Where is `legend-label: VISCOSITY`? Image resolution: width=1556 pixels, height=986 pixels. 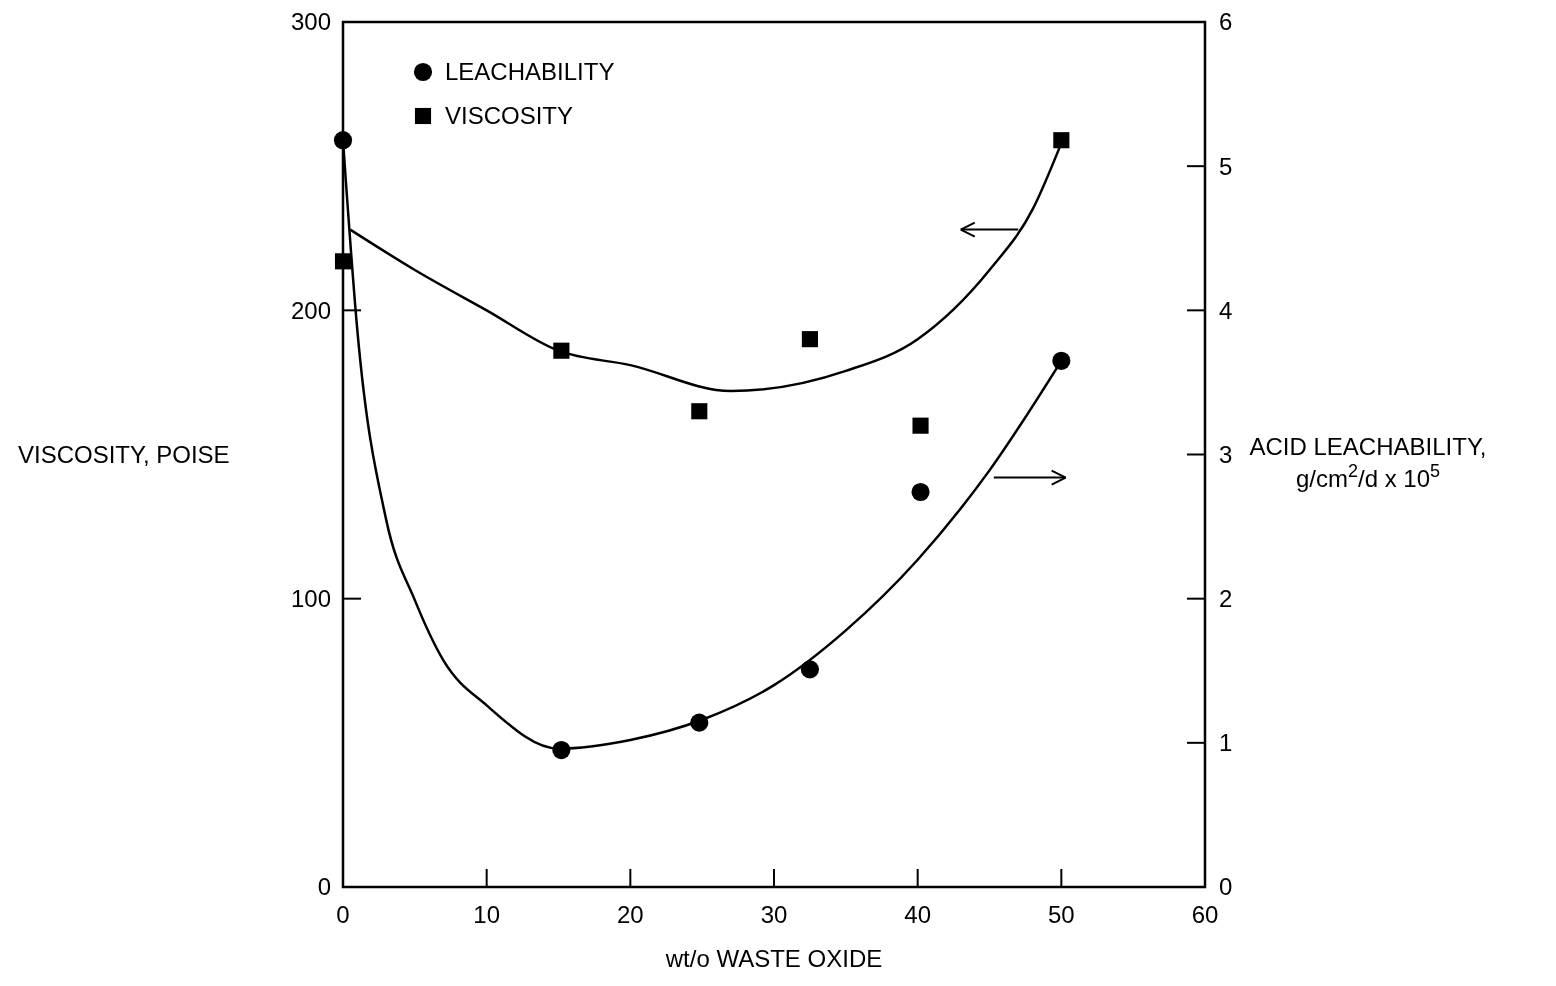 legend-label: VISCOSITY is located at coordinates (509, 116).